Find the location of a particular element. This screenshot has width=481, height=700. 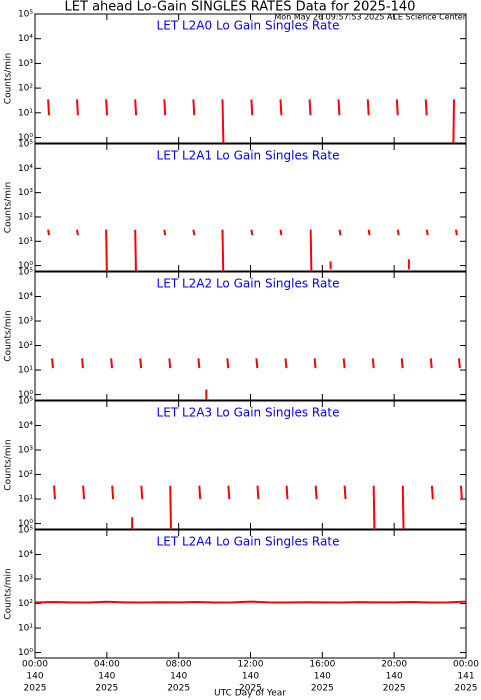

panel-title: LET L2A4 Lo Gain Singles Rate is located at coordinates (248, 542).